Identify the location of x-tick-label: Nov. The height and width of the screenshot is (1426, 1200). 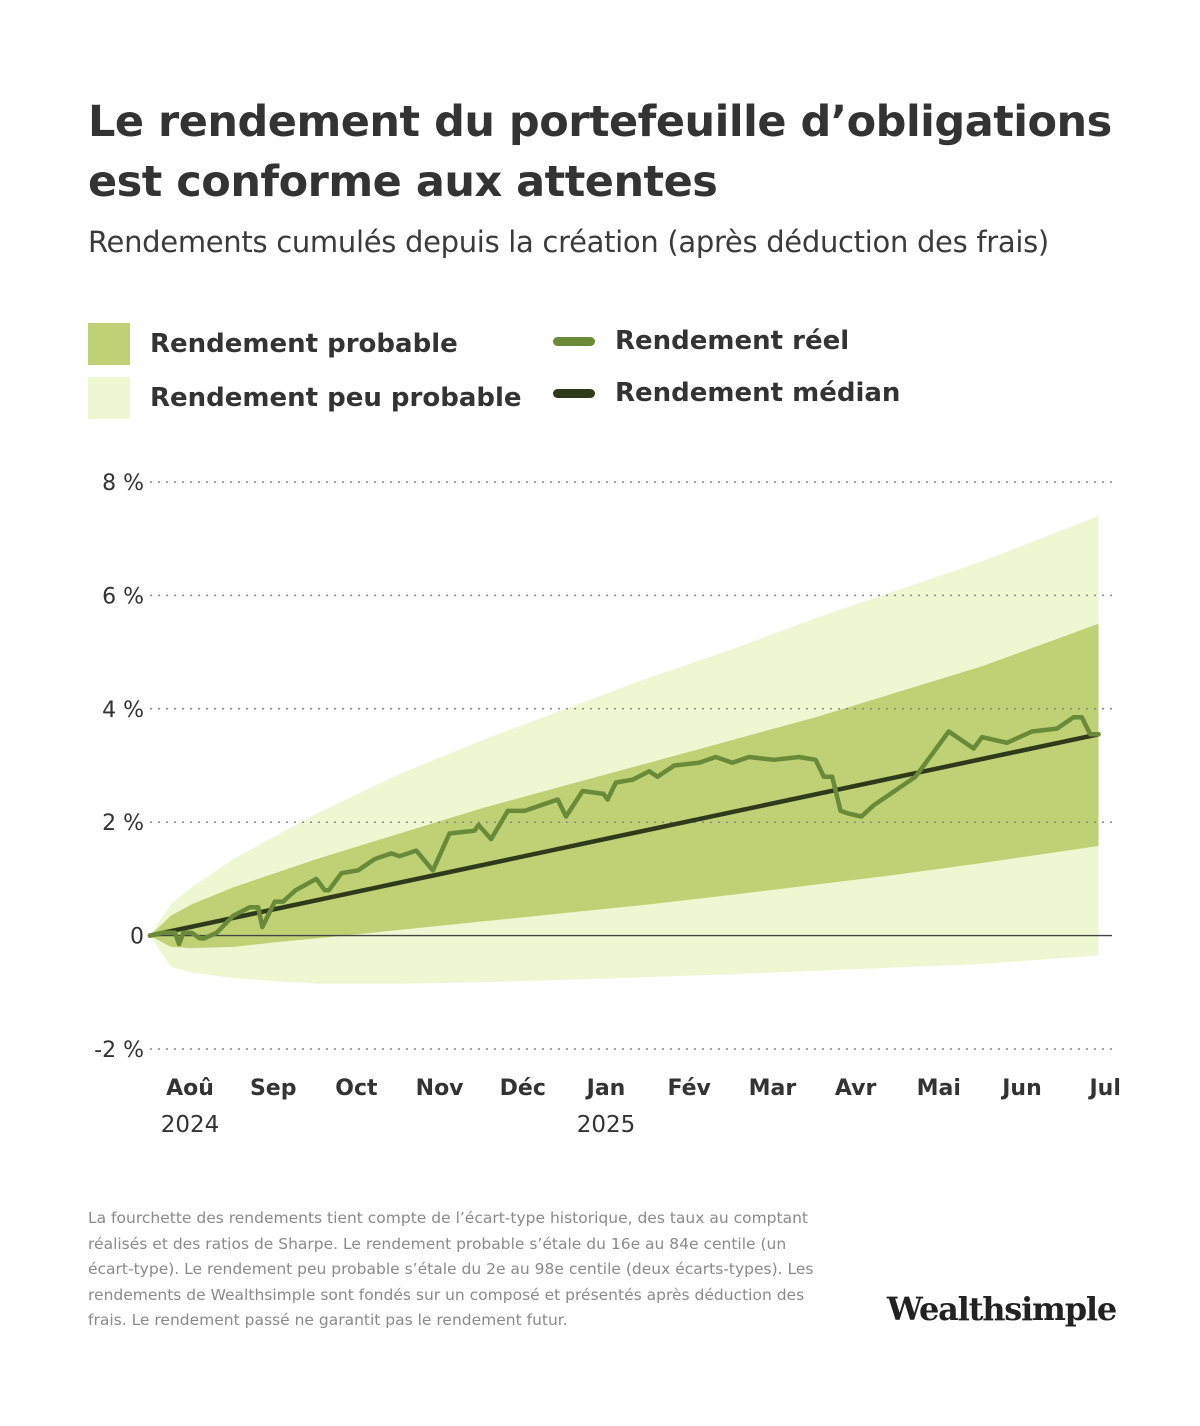
(440, 1088).